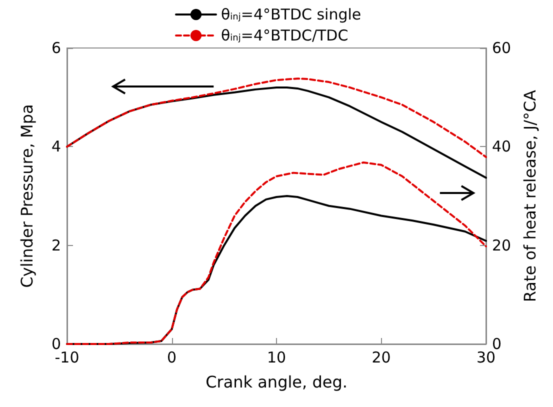 The height and width of the screenshot is (407, 553). I want to click on x-tick-label: 0, so click(171, 357).